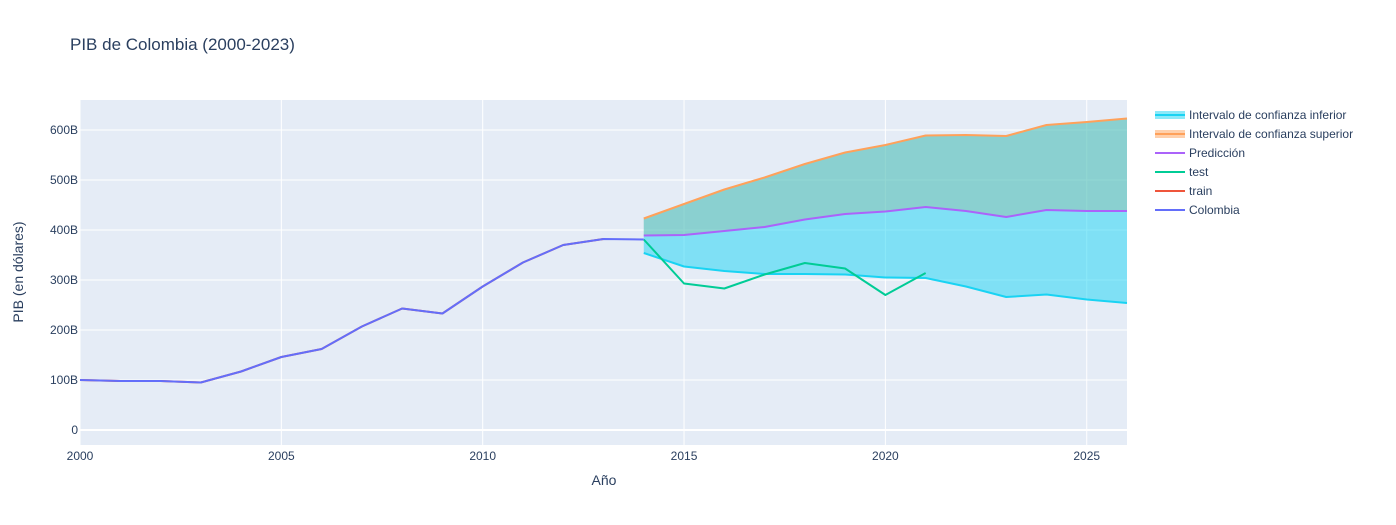  I want to click on x-axis-label: Año, so click(604, 480).